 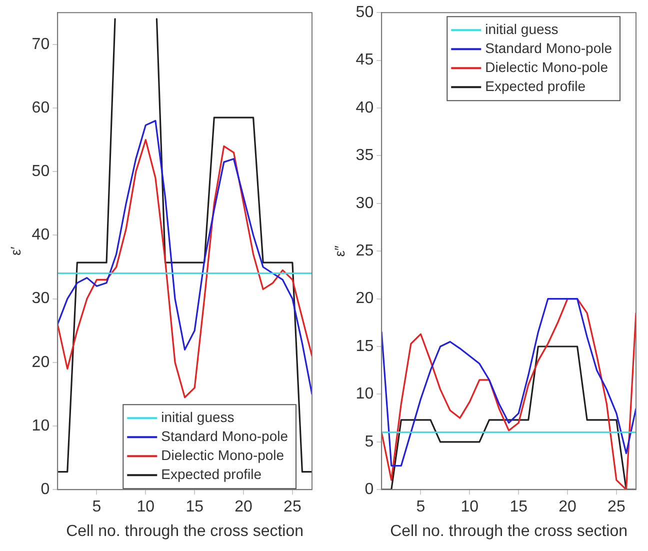 What do you see at coordinates (365, 346) in the screenshot?
I see `y-tick-label: 15` at bounding box center [365, 346].